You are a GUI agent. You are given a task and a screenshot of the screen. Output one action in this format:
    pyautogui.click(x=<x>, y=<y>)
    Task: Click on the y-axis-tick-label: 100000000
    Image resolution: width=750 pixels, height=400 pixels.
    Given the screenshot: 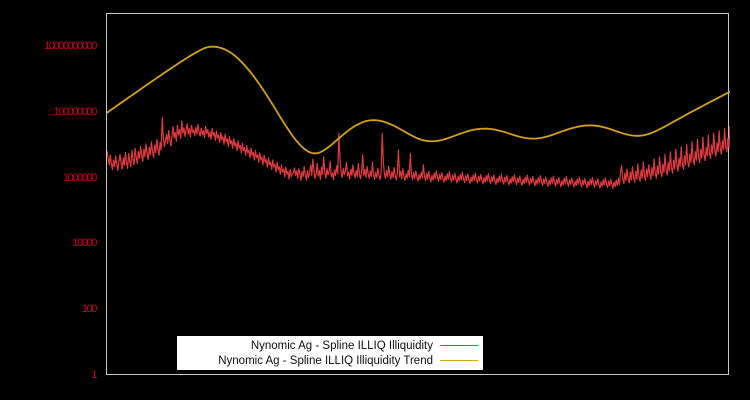 What is the action you would take?
    pyautogui.click(x=75, y=111)
    